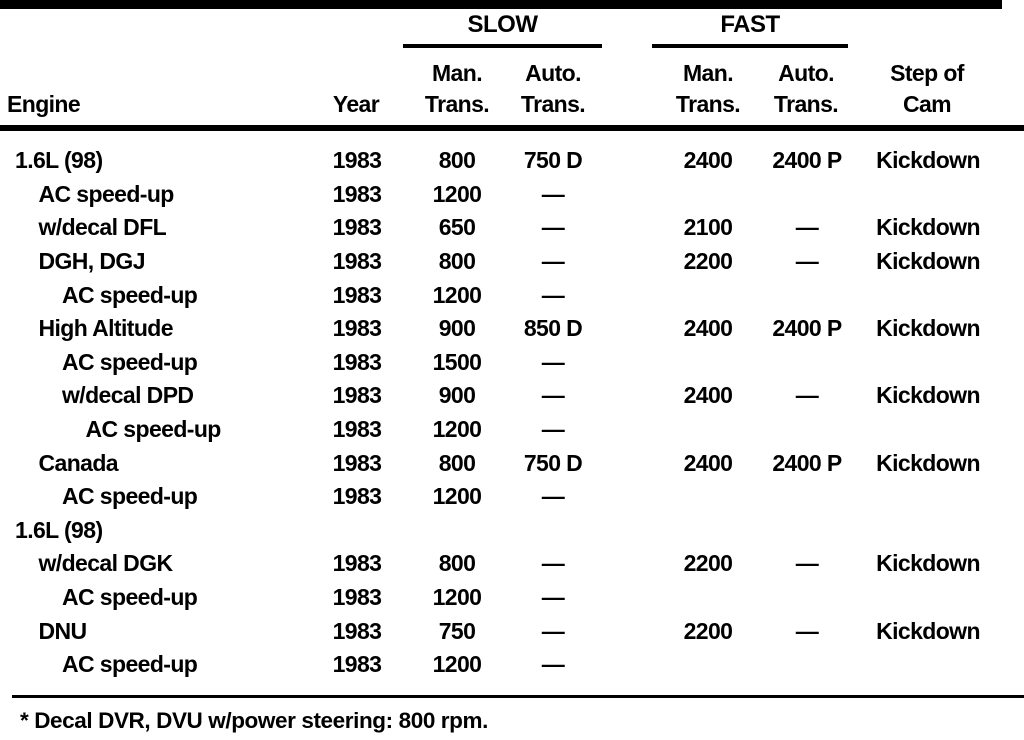 The width and height of the screenshot is (1024, 740). What do you see at coordinates (457, 395) in the screenshot?
I see `slow-man-trans-cell: 900` at bounding box center [457, 395].